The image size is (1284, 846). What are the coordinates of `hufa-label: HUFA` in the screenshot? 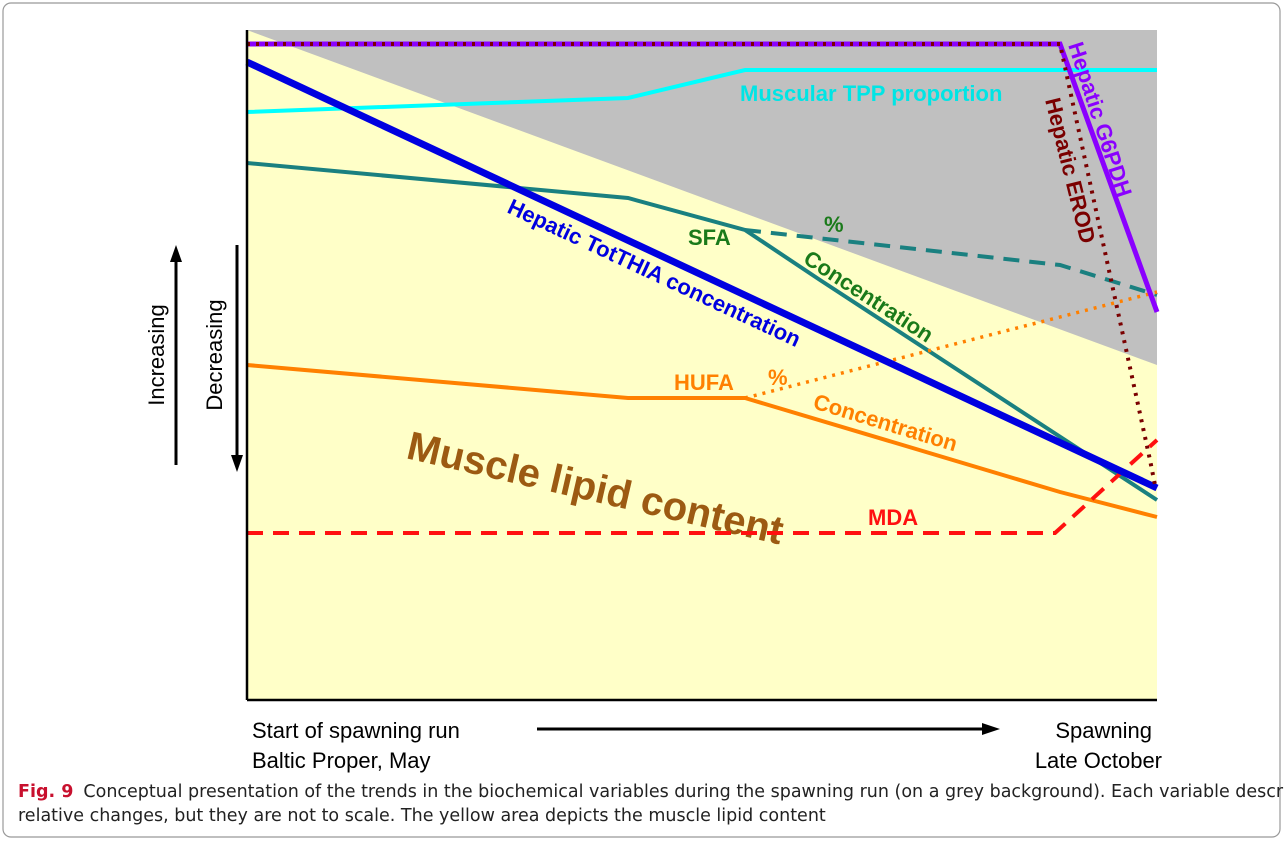 It's located at (704, 382).